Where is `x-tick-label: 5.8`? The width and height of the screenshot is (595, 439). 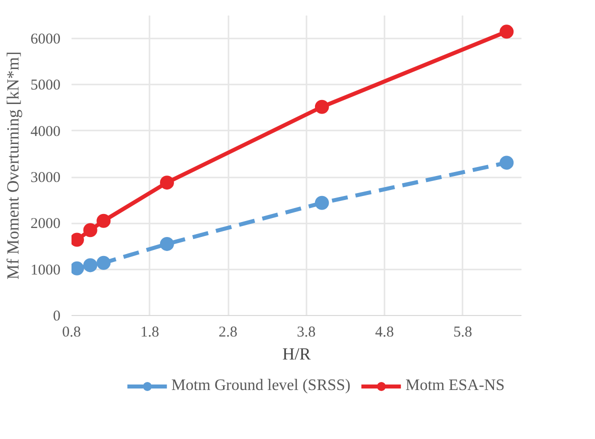 x-tick-label: 5.8 is located at coordinates (462, 332).